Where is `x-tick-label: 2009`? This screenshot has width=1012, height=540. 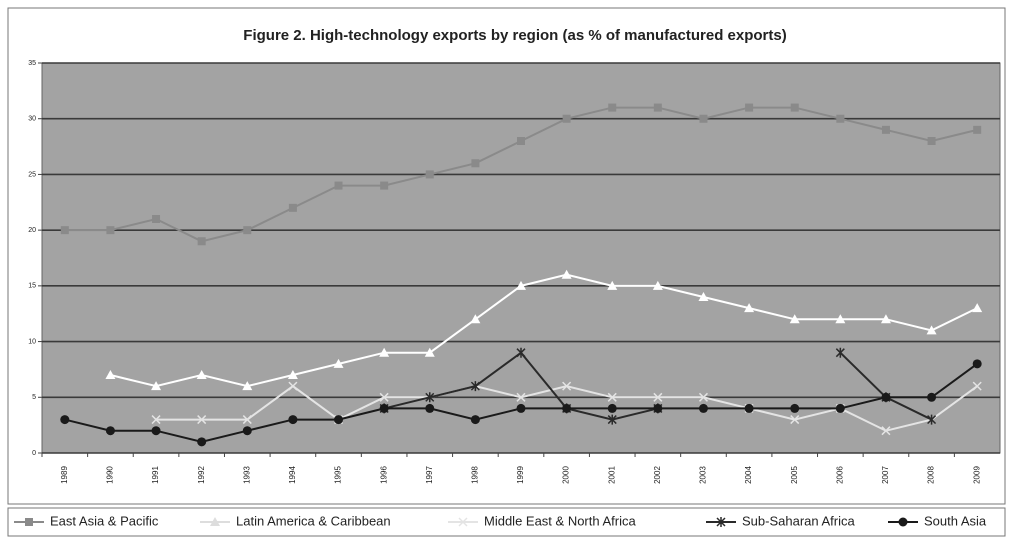
x-tick-label: 2009 is located at coordinates (976, 475).